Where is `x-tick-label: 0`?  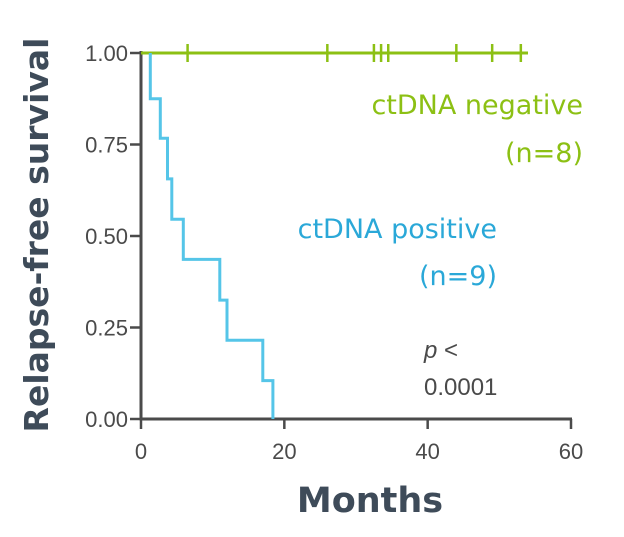
x-tick-label: 0 is located at coordinates (141, 451).